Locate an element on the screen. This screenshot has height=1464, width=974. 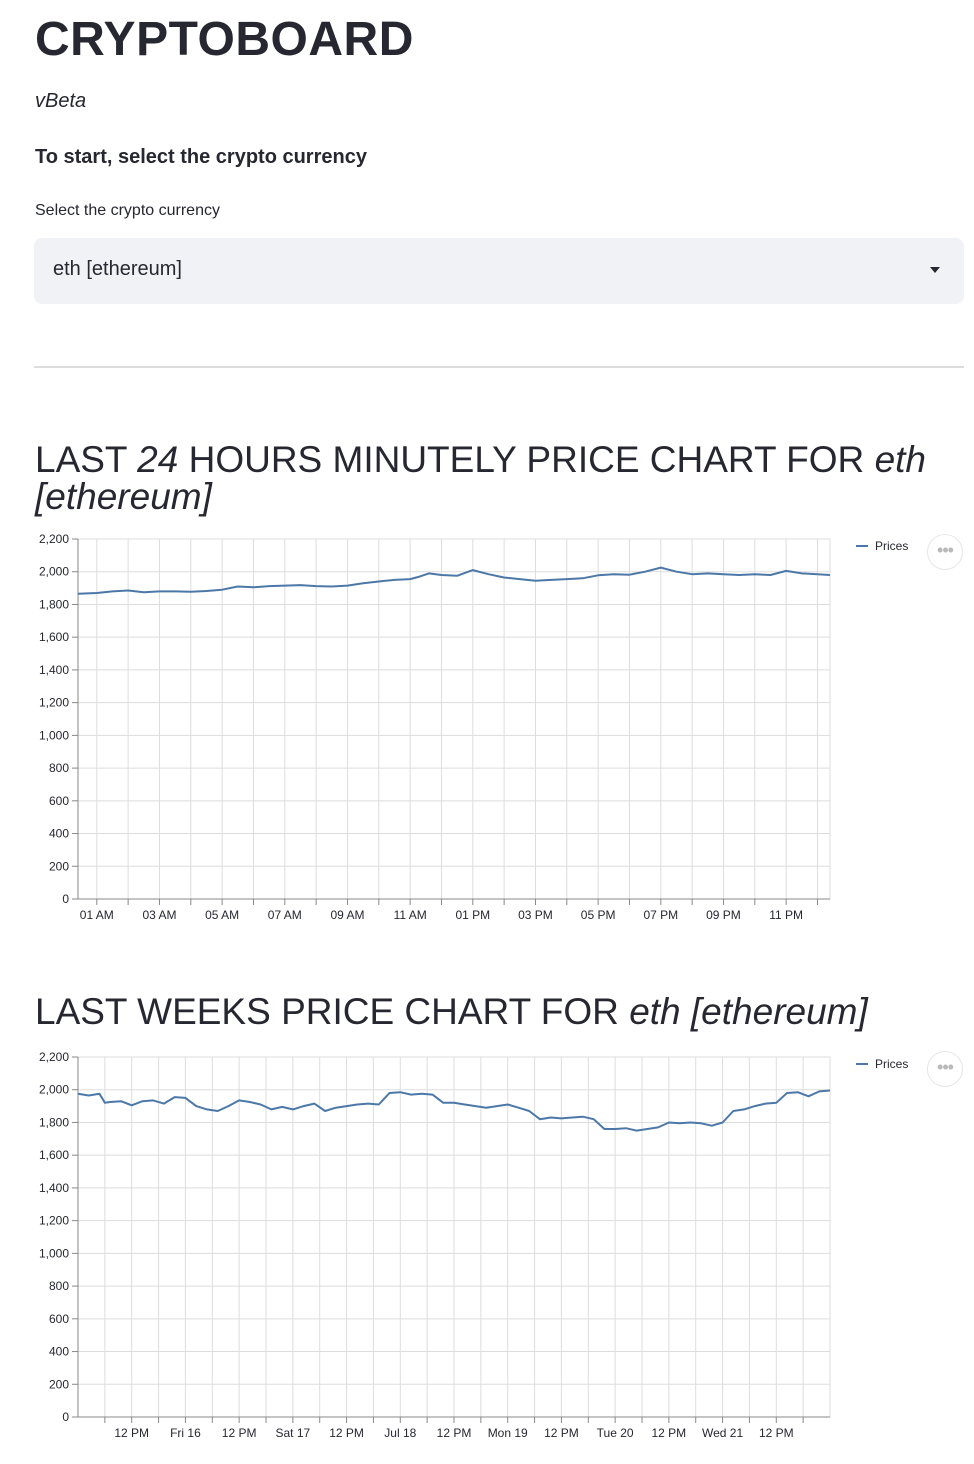
x-tick-label: 07 PM is located at coordinates (660, 915).